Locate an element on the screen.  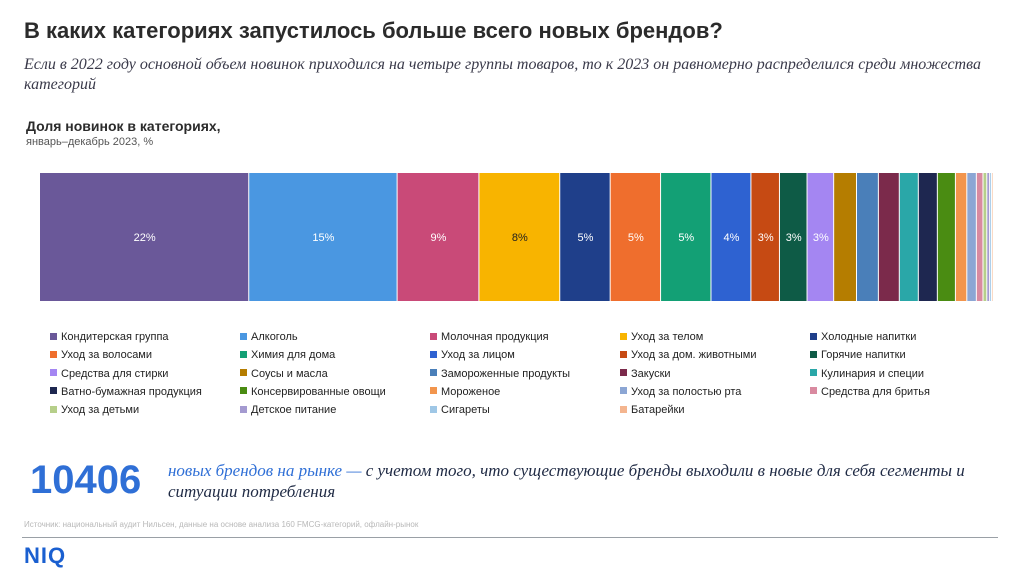
legend-item: Сигареты is located at coordinates (460, 410).